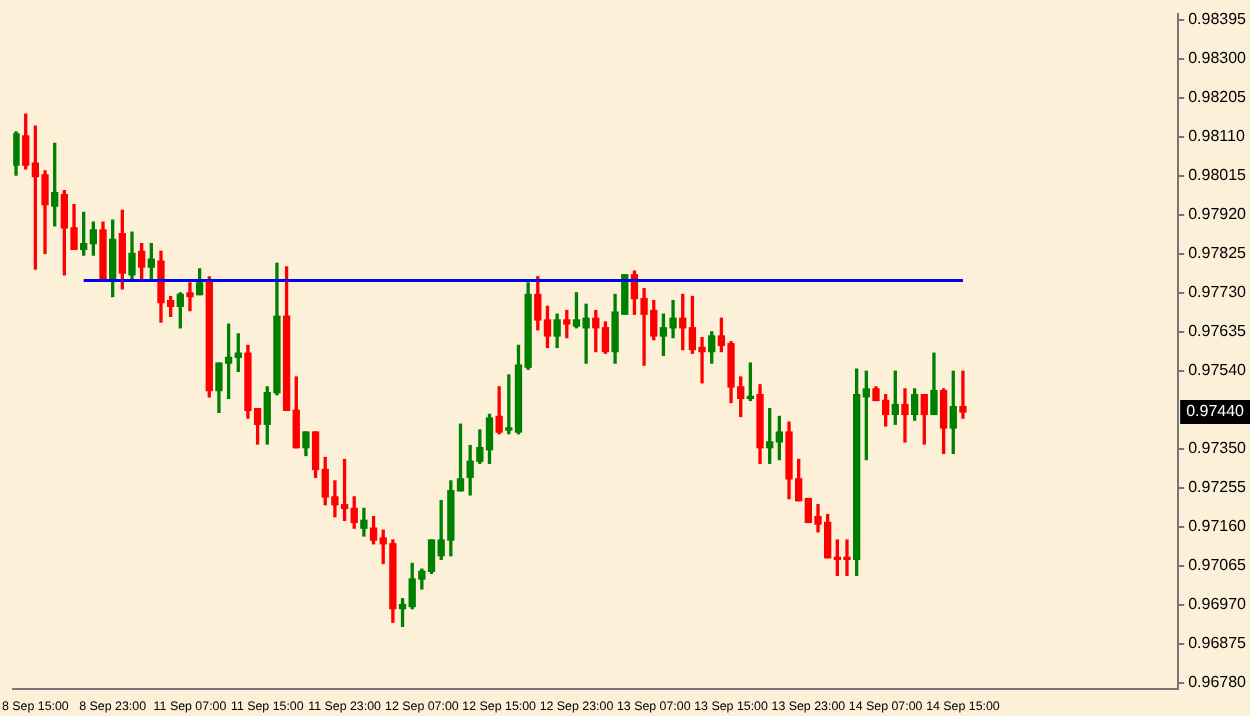 Image resolution: width=1250 pixels, height=716 pixels. I want to click on y-tick-label: 0.97920, so click(1218, 214).